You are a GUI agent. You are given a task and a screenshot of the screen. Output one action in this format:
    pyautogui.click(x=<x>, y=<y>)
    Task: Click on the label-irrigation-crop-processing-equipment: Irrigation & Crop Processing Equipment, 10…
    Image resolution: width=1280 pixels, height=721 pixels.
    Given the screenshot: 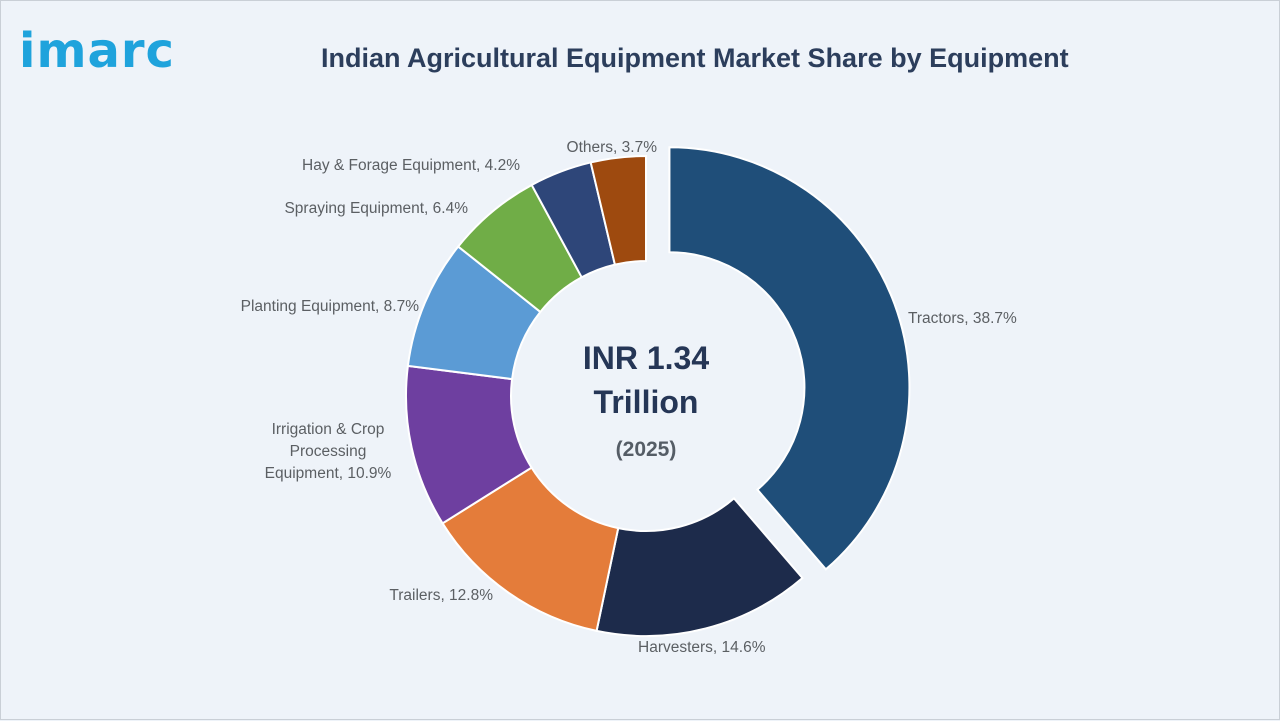 What is the action you would take?
    pyautogui.click(x=328, y=451)
    